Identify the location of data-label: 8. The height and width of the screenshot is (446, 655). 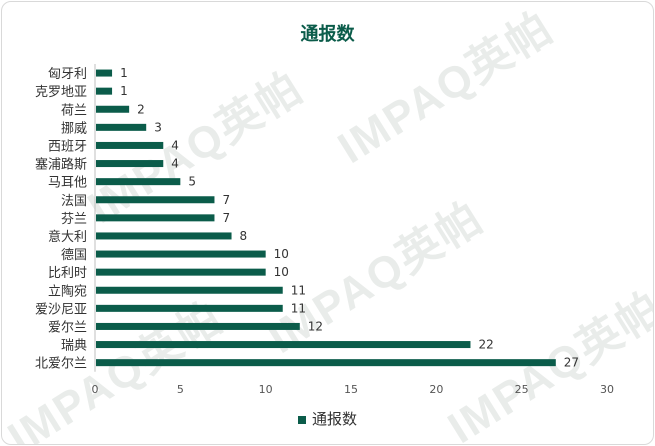
(244, 236).